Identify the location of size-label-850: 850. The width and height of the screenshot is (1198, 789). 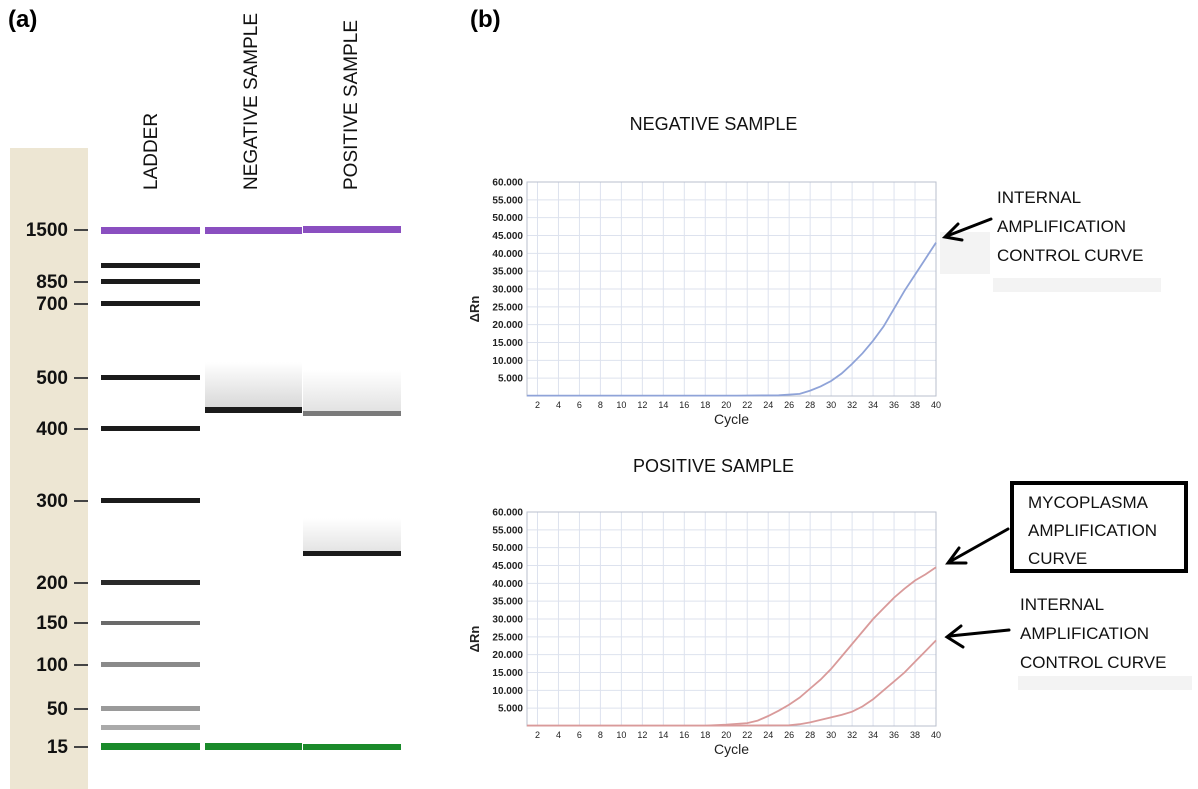
(52, 282).